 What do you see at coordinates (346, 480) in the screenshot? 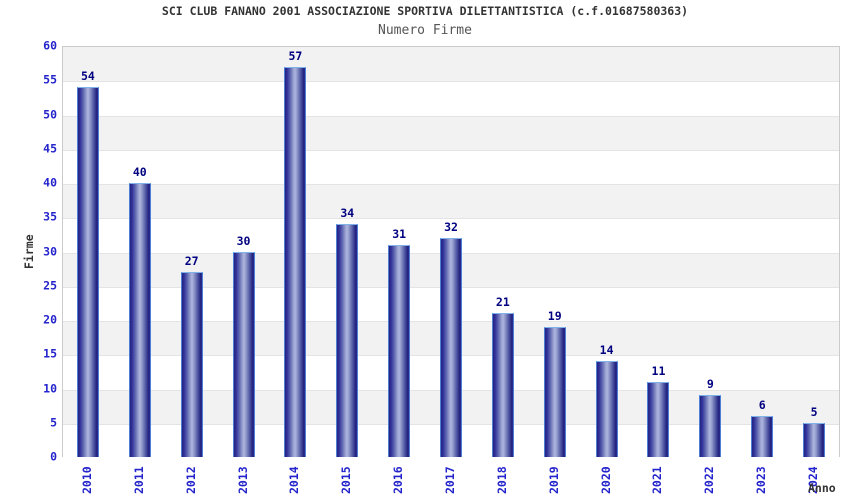
I see `x-tick-label: 2015` at bounding box center [346, 480].